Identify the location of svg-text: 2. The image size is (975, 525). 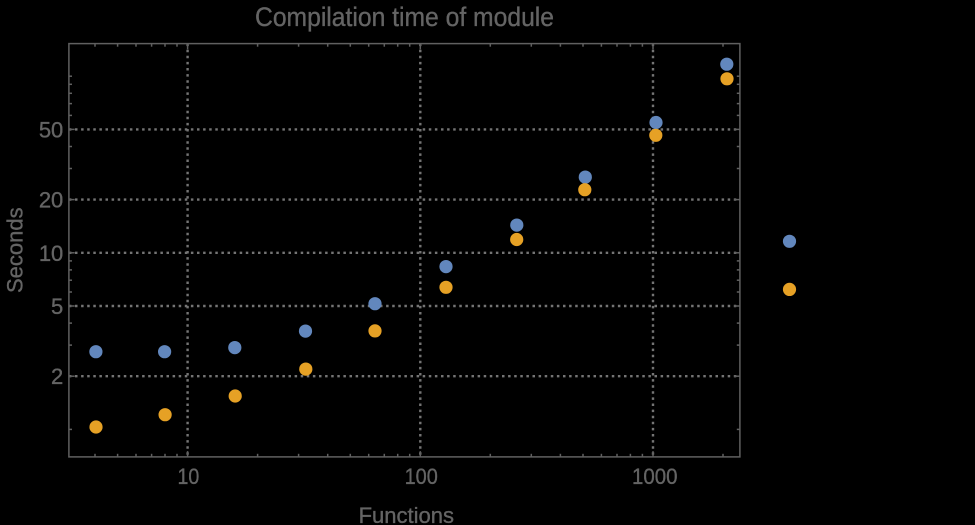
(57, 376).